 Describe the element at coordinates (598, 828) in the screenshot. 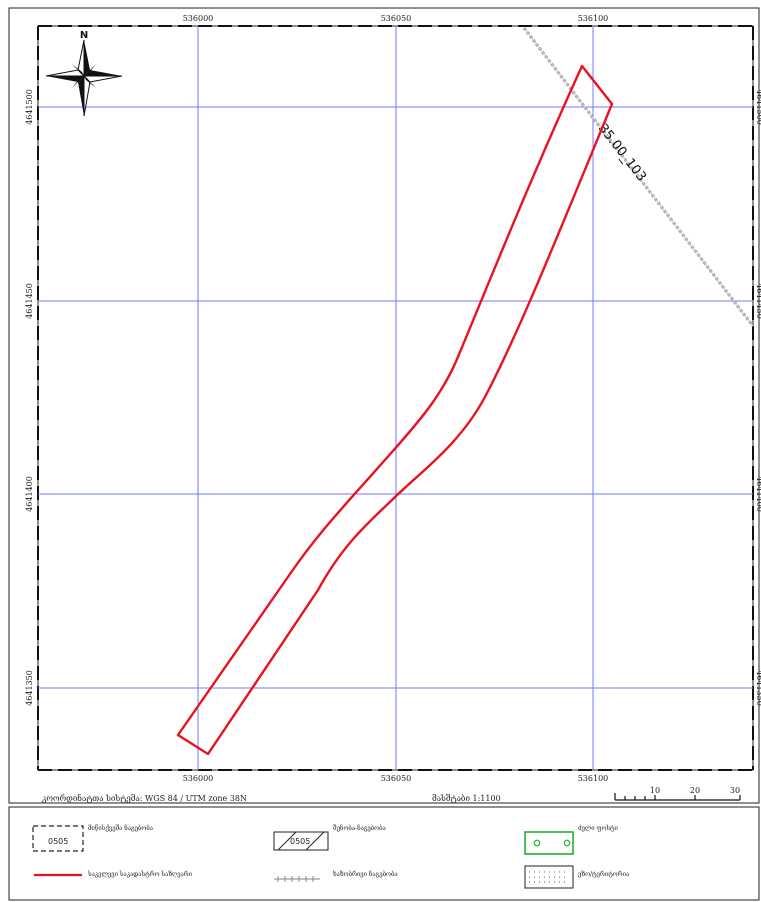

I see `legend-label: ძელი ფოსტი` at that location.